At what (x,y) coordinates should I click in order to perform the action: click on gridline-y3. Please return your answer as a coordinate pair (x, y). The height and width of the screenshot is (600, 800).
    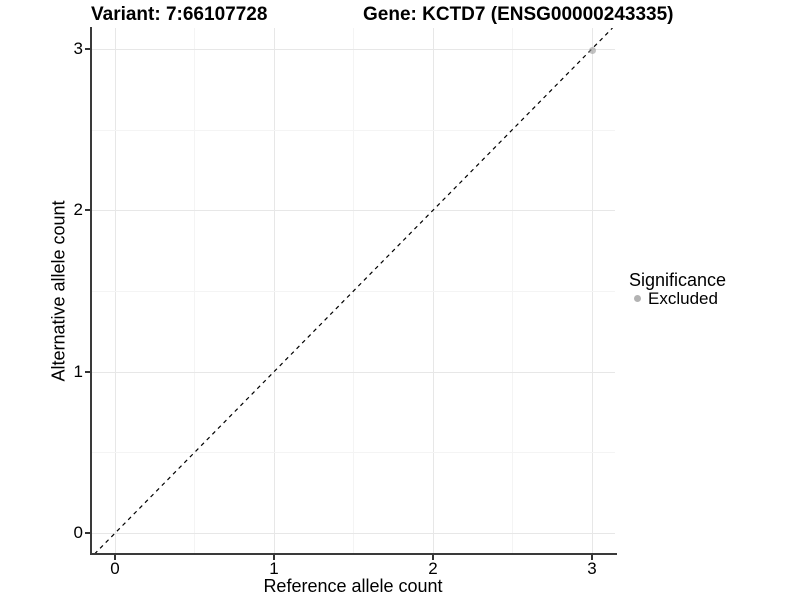
    Looking at the image, I should click on (353, 49).